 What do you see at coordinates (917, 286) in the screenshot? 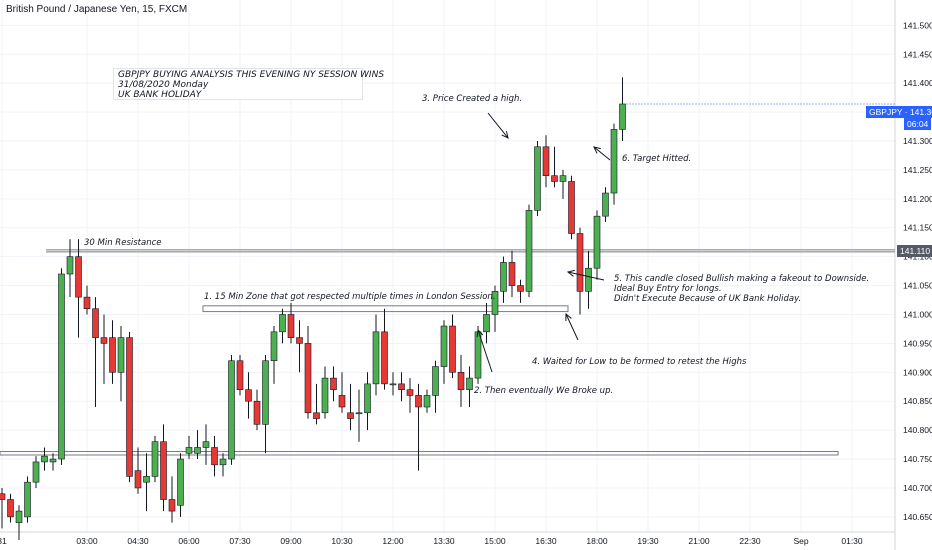
I see `y-tick-label: 141.050` at bounding box center [917, 286].